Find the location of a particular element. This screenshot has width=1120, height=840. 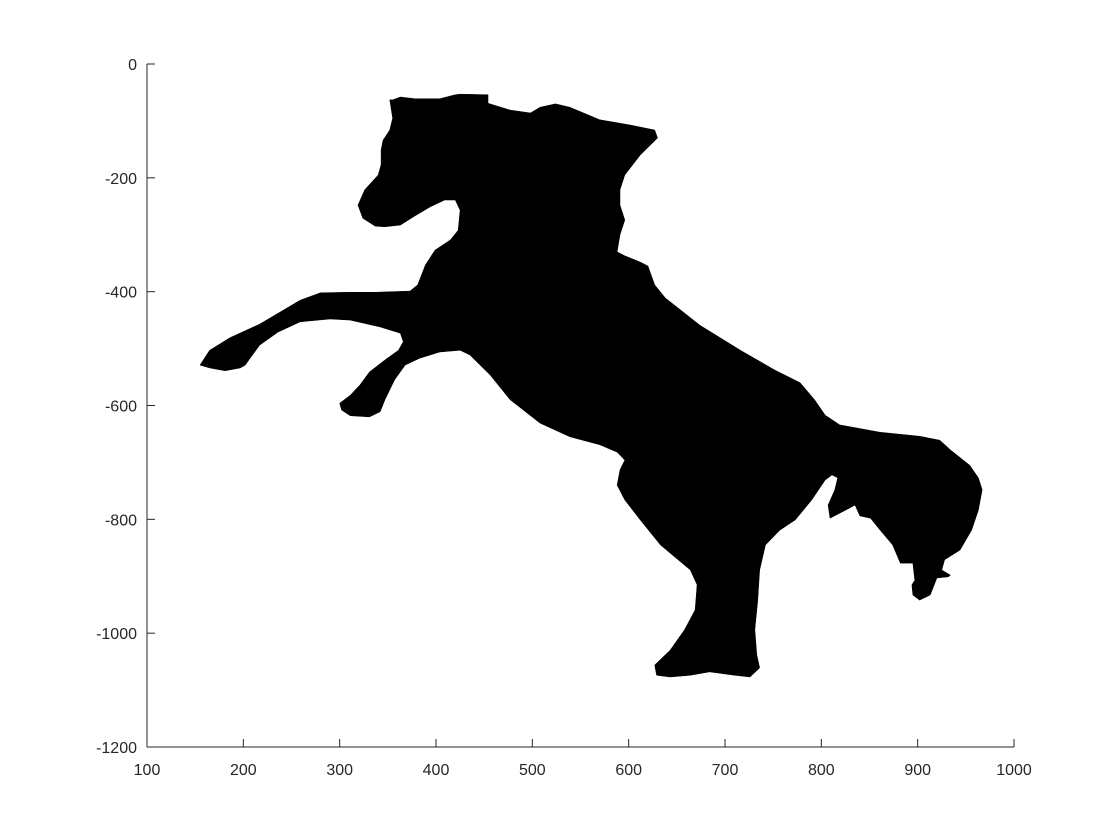

x-tick-label: 200 is located at coordinates (243, 770).